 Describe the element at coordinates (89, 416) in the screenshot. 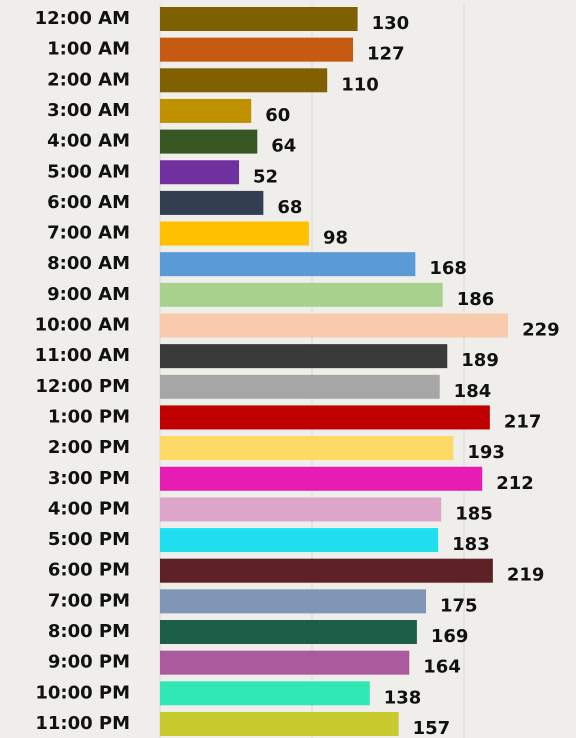

I see `y-tick-label: 1:00 PM` at that location.